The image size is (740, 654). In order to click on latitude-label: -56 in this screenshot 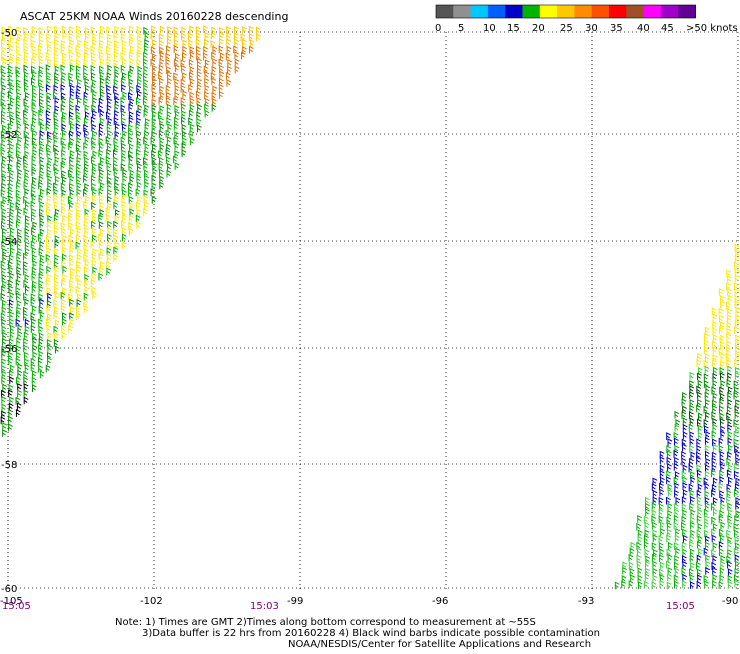, I will do `click(9, 349)`.